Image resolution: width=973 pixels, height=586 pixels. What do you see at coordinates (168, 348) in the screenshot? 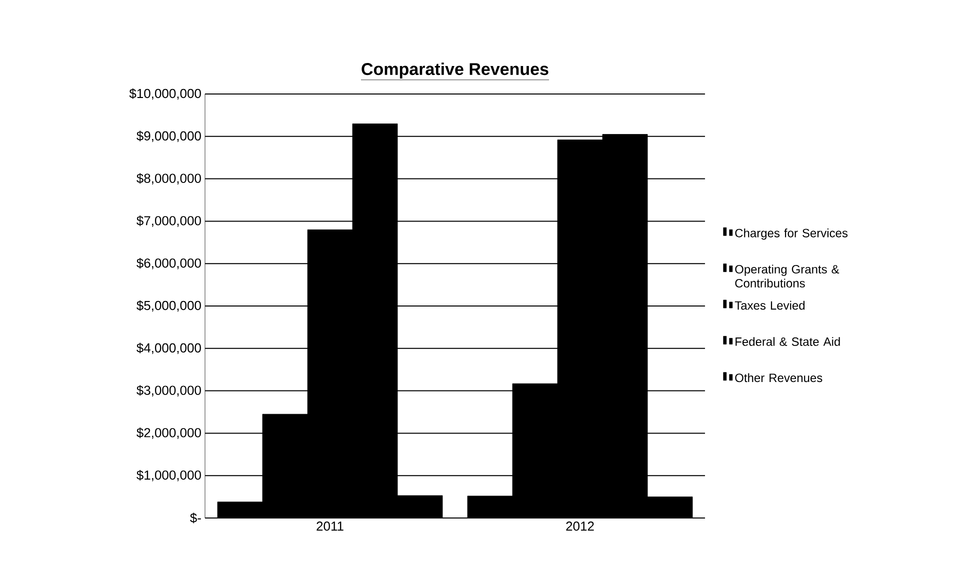
I see `y-tick-label: $4,000,000` at bounding box center [168, 348].